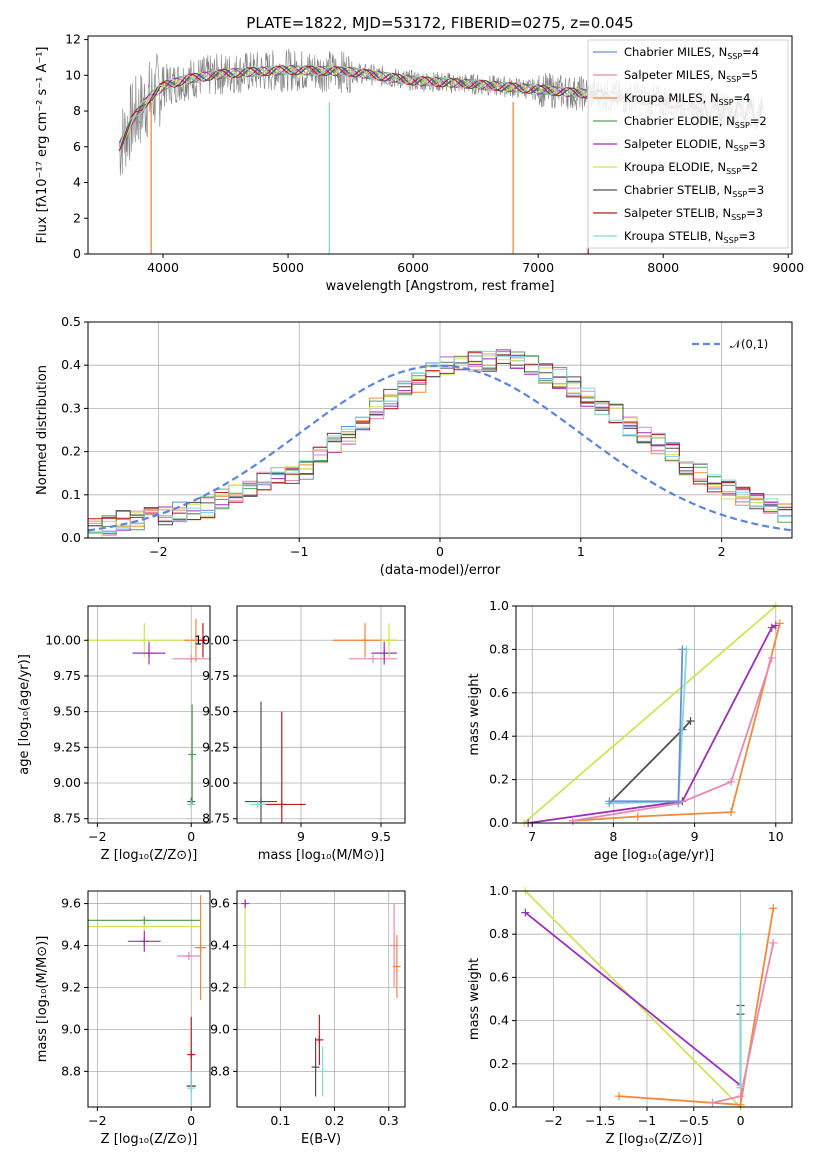  What do you see at coordinates (613, 836) in the screenshot?
I see `x-tick-label: 8` at bounding box center [613, 836].